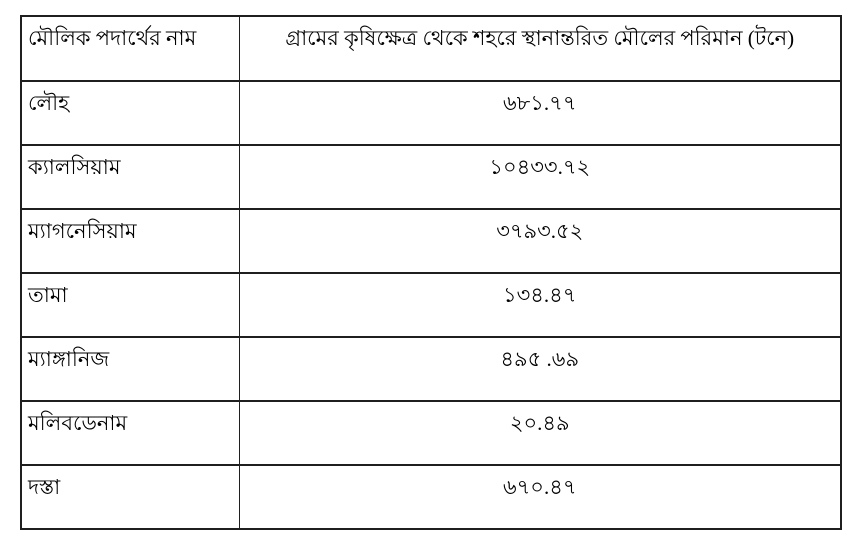 This screenshot has width=860, height=545. What do you see at coordinates (540, 113) in the screenshot?
I see `element-amount-cell: ৬৮১.৭৭` at bounding box center [540, 113].